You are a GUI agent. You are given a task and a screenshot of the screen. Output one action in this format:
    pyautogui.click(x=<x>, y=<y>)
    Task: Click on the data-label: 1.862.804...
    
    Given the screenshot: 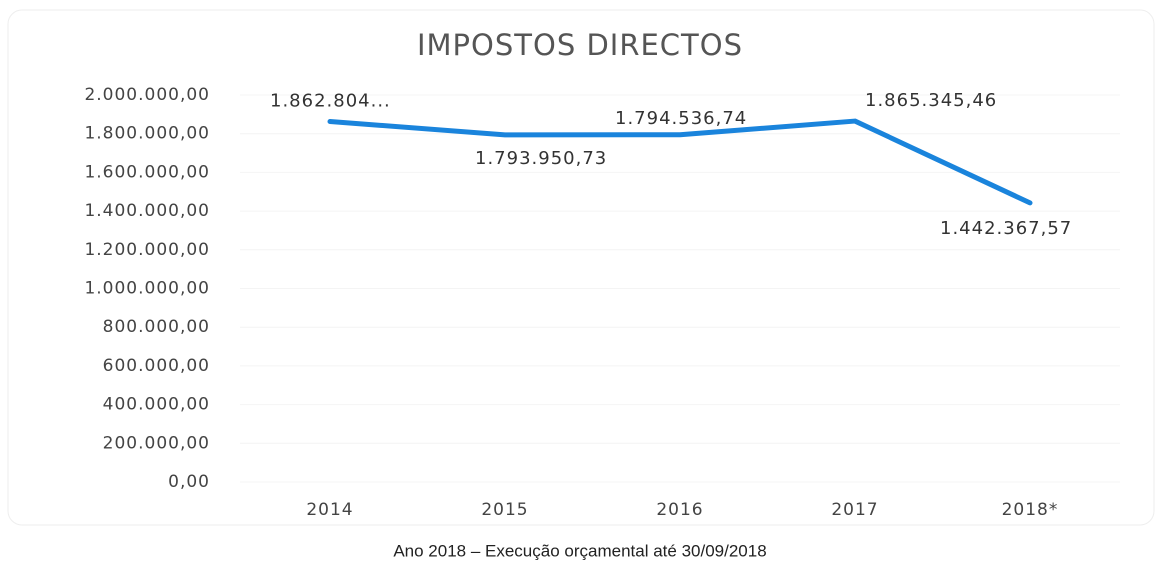 What is the action you would take?
    pyautogui.click(x=330, y=101)
    